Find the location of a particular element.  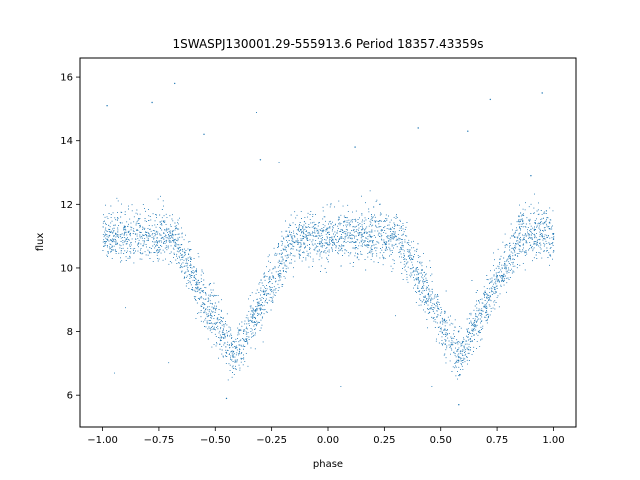

y-tick-label: 16 is located at coordinates (66, 78).